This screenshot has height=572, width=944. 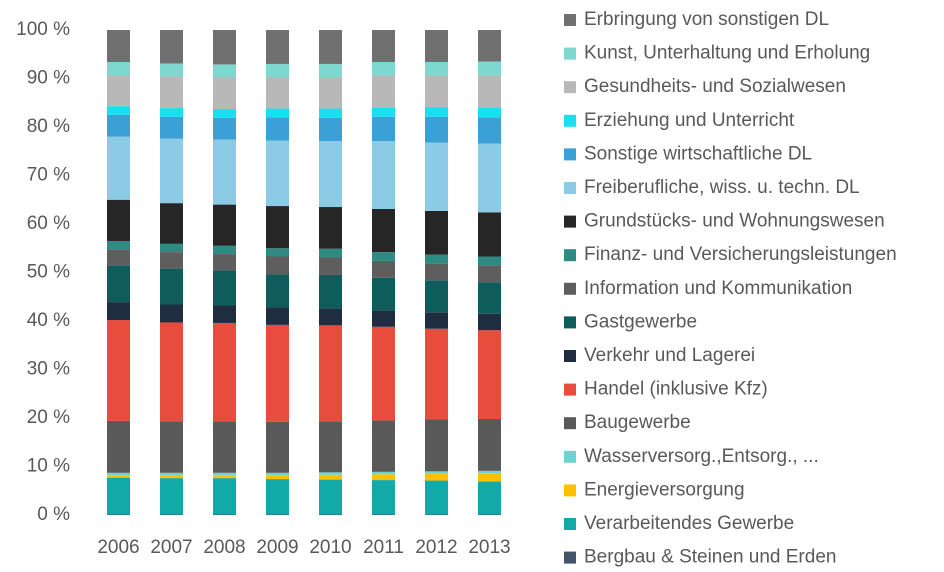 I want to click on y-tick-label: 30 %, so click(x=48, y=369).